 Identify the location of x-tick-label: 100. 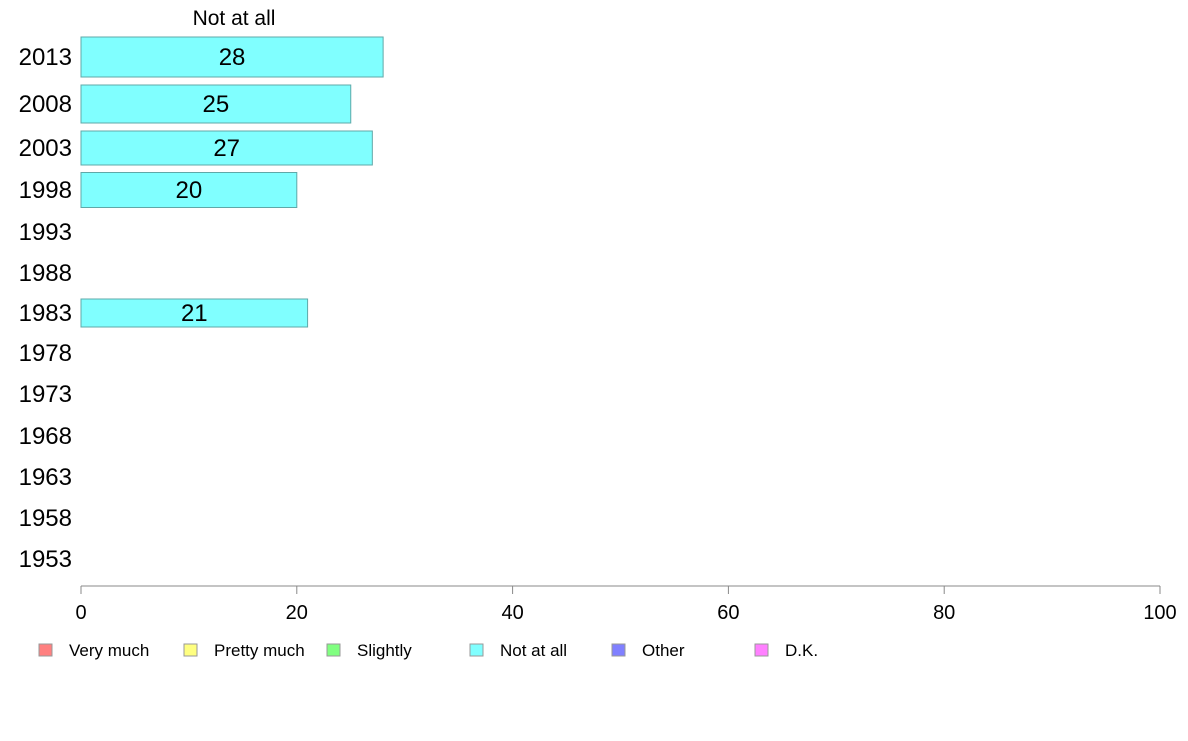
(1159, 613).